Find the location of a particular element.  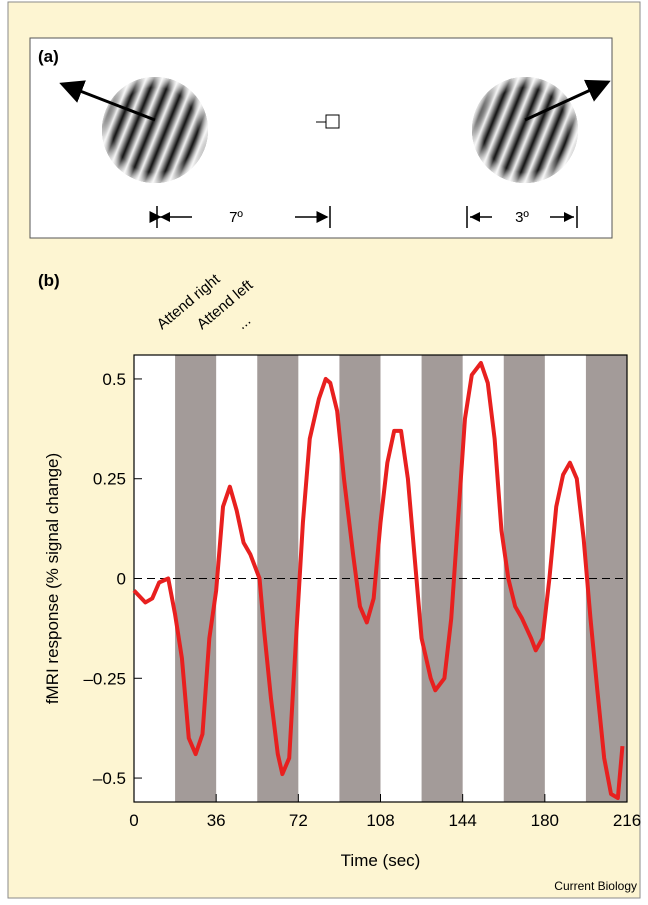

x-tick-label: 180 is located at coordinates (545, 820).